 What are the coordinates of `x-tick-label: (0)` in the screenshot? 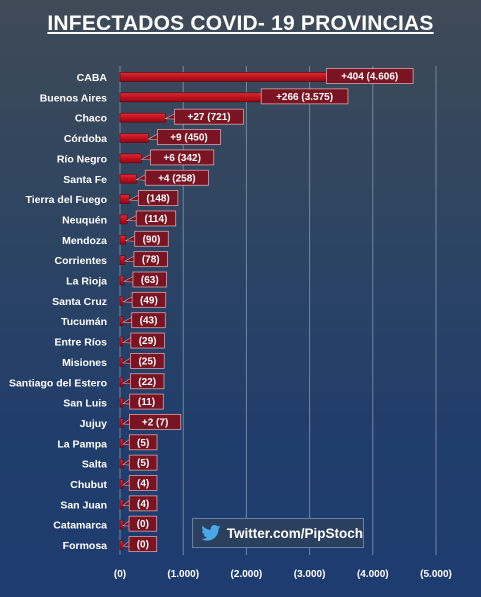 It's located at (120, 574).